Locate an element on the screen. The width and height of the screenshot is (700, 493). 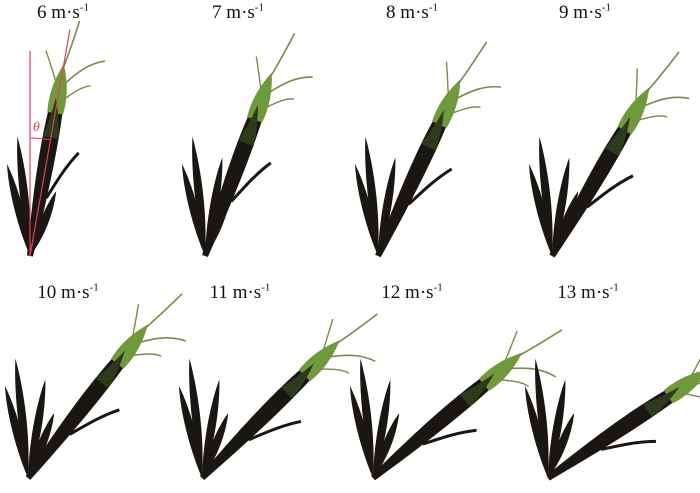
wind-speed-label: 13 m·s-1 is located at coordinates (587, 293).